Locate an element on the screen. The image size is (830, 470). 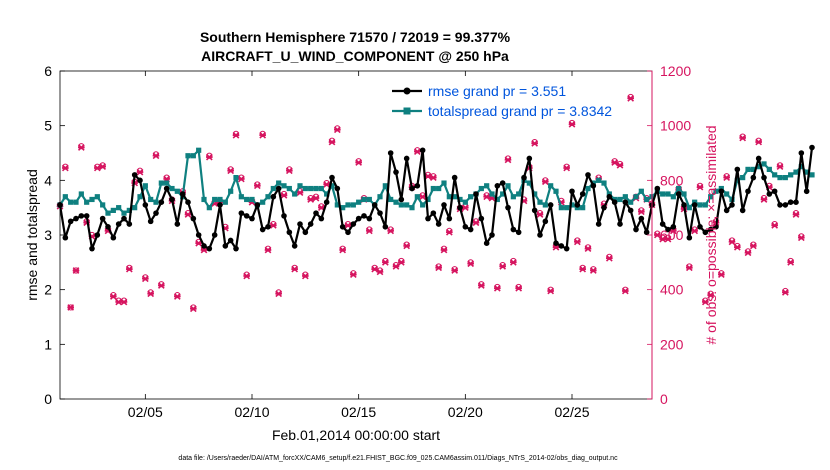
y-left-tick-label: 4 is located at coordinates (48, 180).